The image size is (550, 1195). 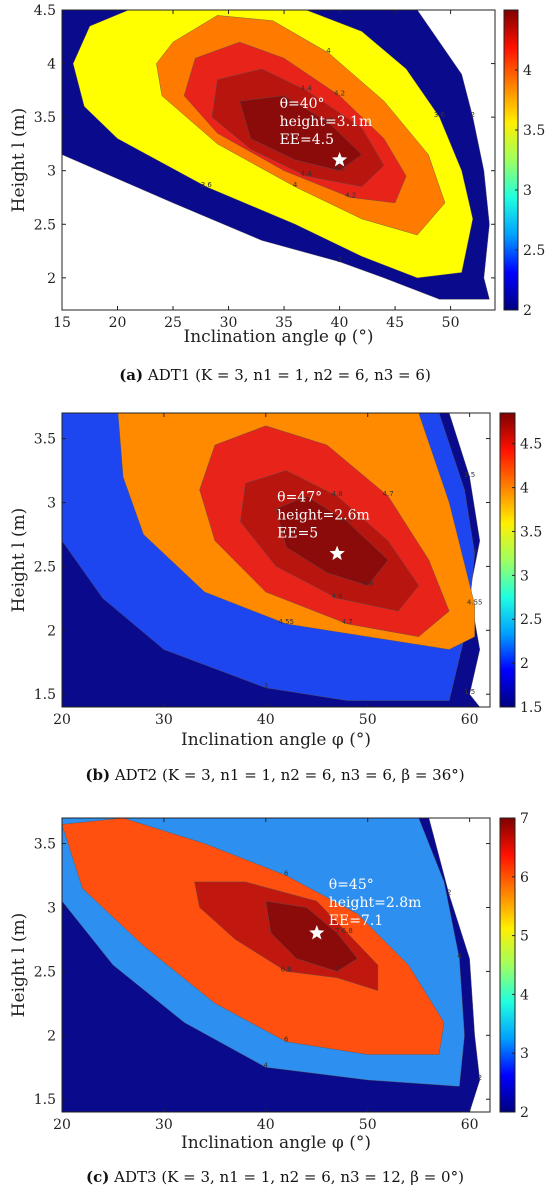 I want to click on contour-label: 7, so click(x=337, y=969).